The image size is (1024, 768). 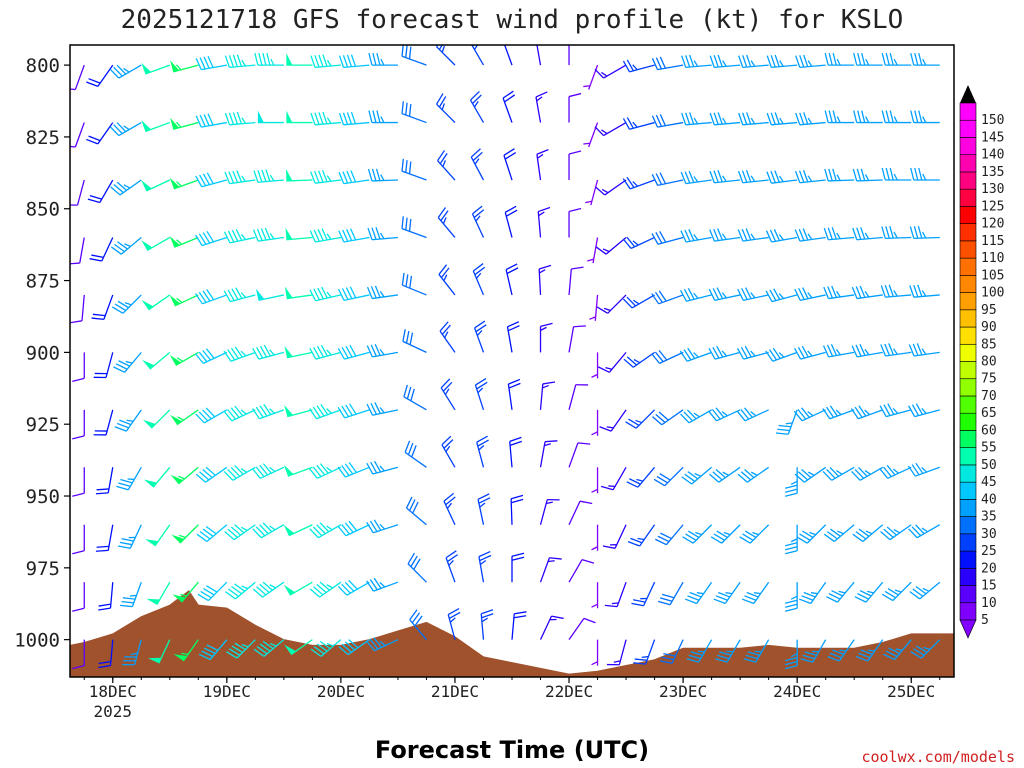 I want to click on y-tick-label: 800, so click(x=43, y=66).